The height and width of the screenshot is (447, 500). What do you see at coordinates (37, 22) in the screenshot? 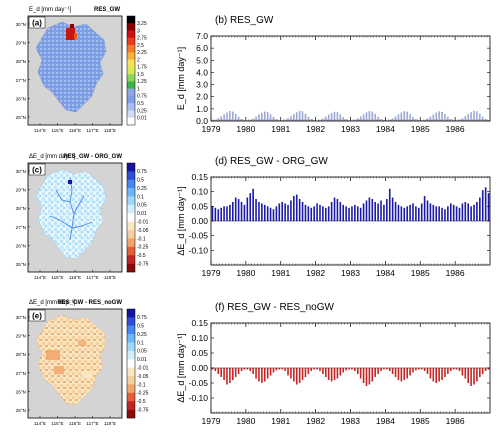
I see `panel-a-label-box` at bounding box center [37, 22].